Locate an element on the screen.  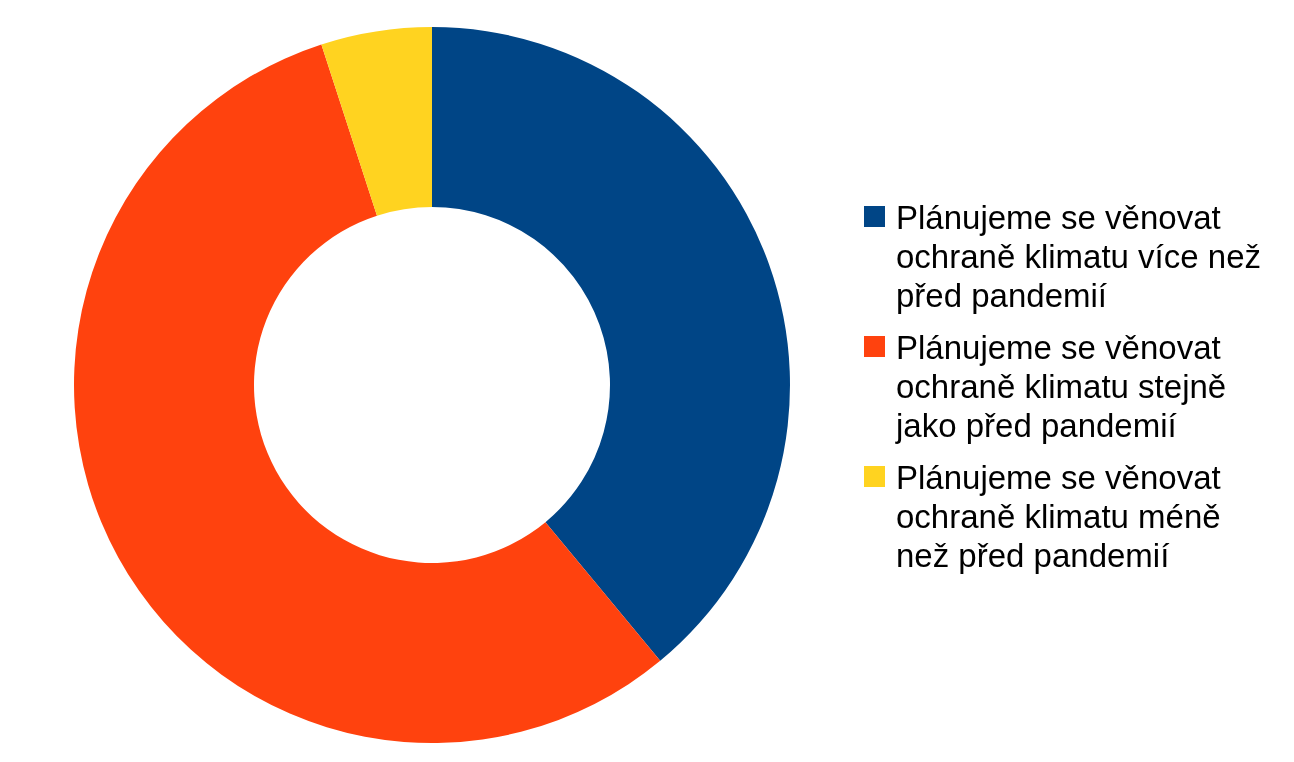
legend-label: Plánujeme se věnovat ochraně klimatu méně než před pandemií is located at coordinates (1059, 516).